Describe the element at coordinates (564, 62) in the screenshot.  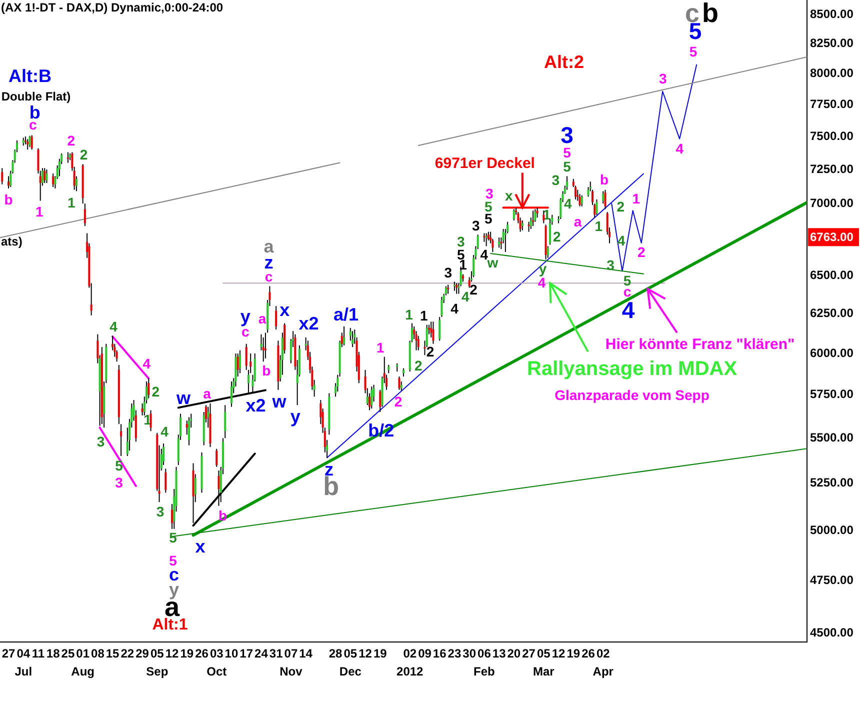
I see `annotation: Alt:2` at that location.